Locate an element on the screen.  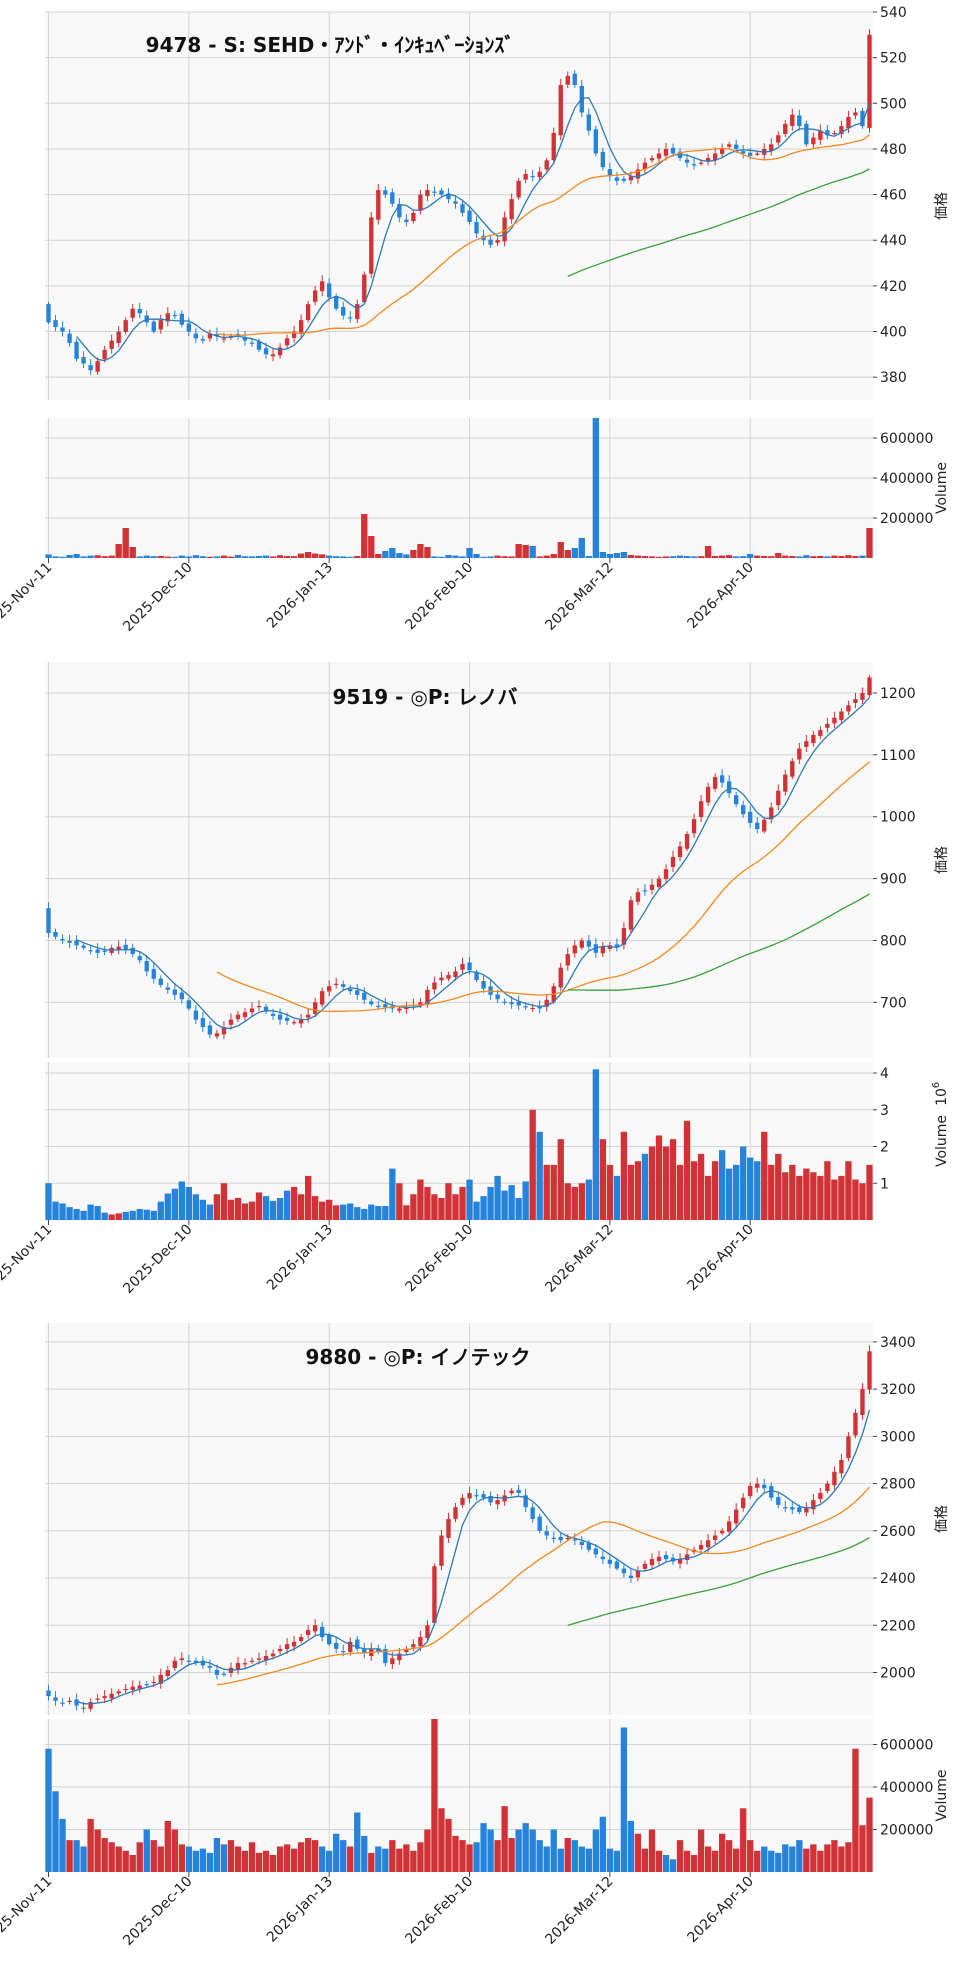
price-tick-label: 420 is located at coordinates (893, 287).